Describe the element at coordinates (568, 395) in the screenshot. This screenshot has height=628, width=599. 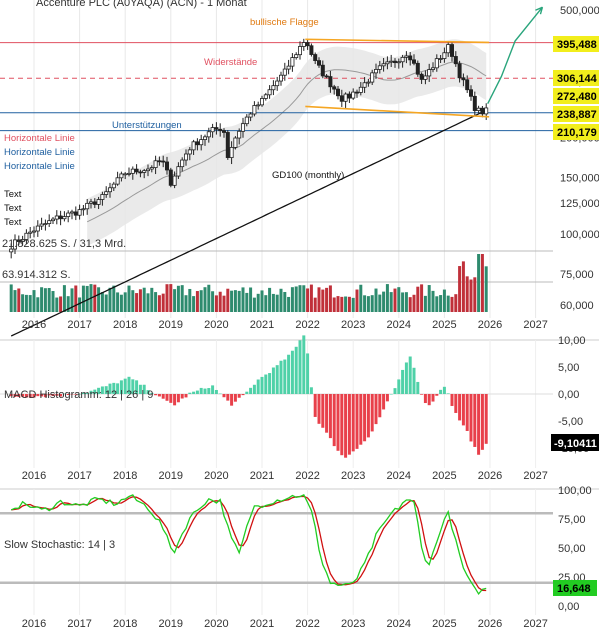
I see `macd-y-tick: 0,00` at that location.